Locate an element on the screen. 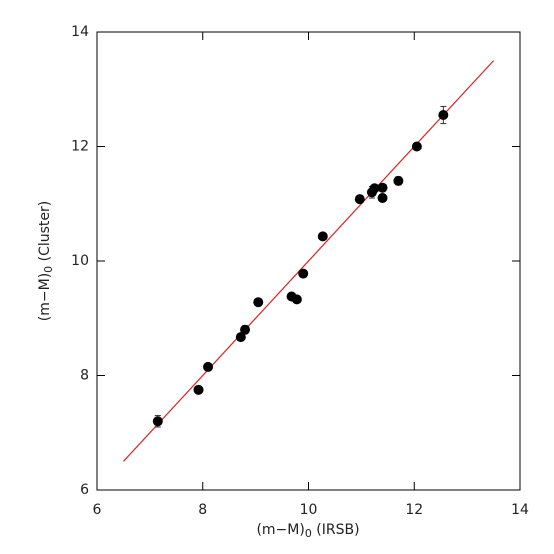  x-label-rest: (IRSB) is located at coordinates (336, 530).